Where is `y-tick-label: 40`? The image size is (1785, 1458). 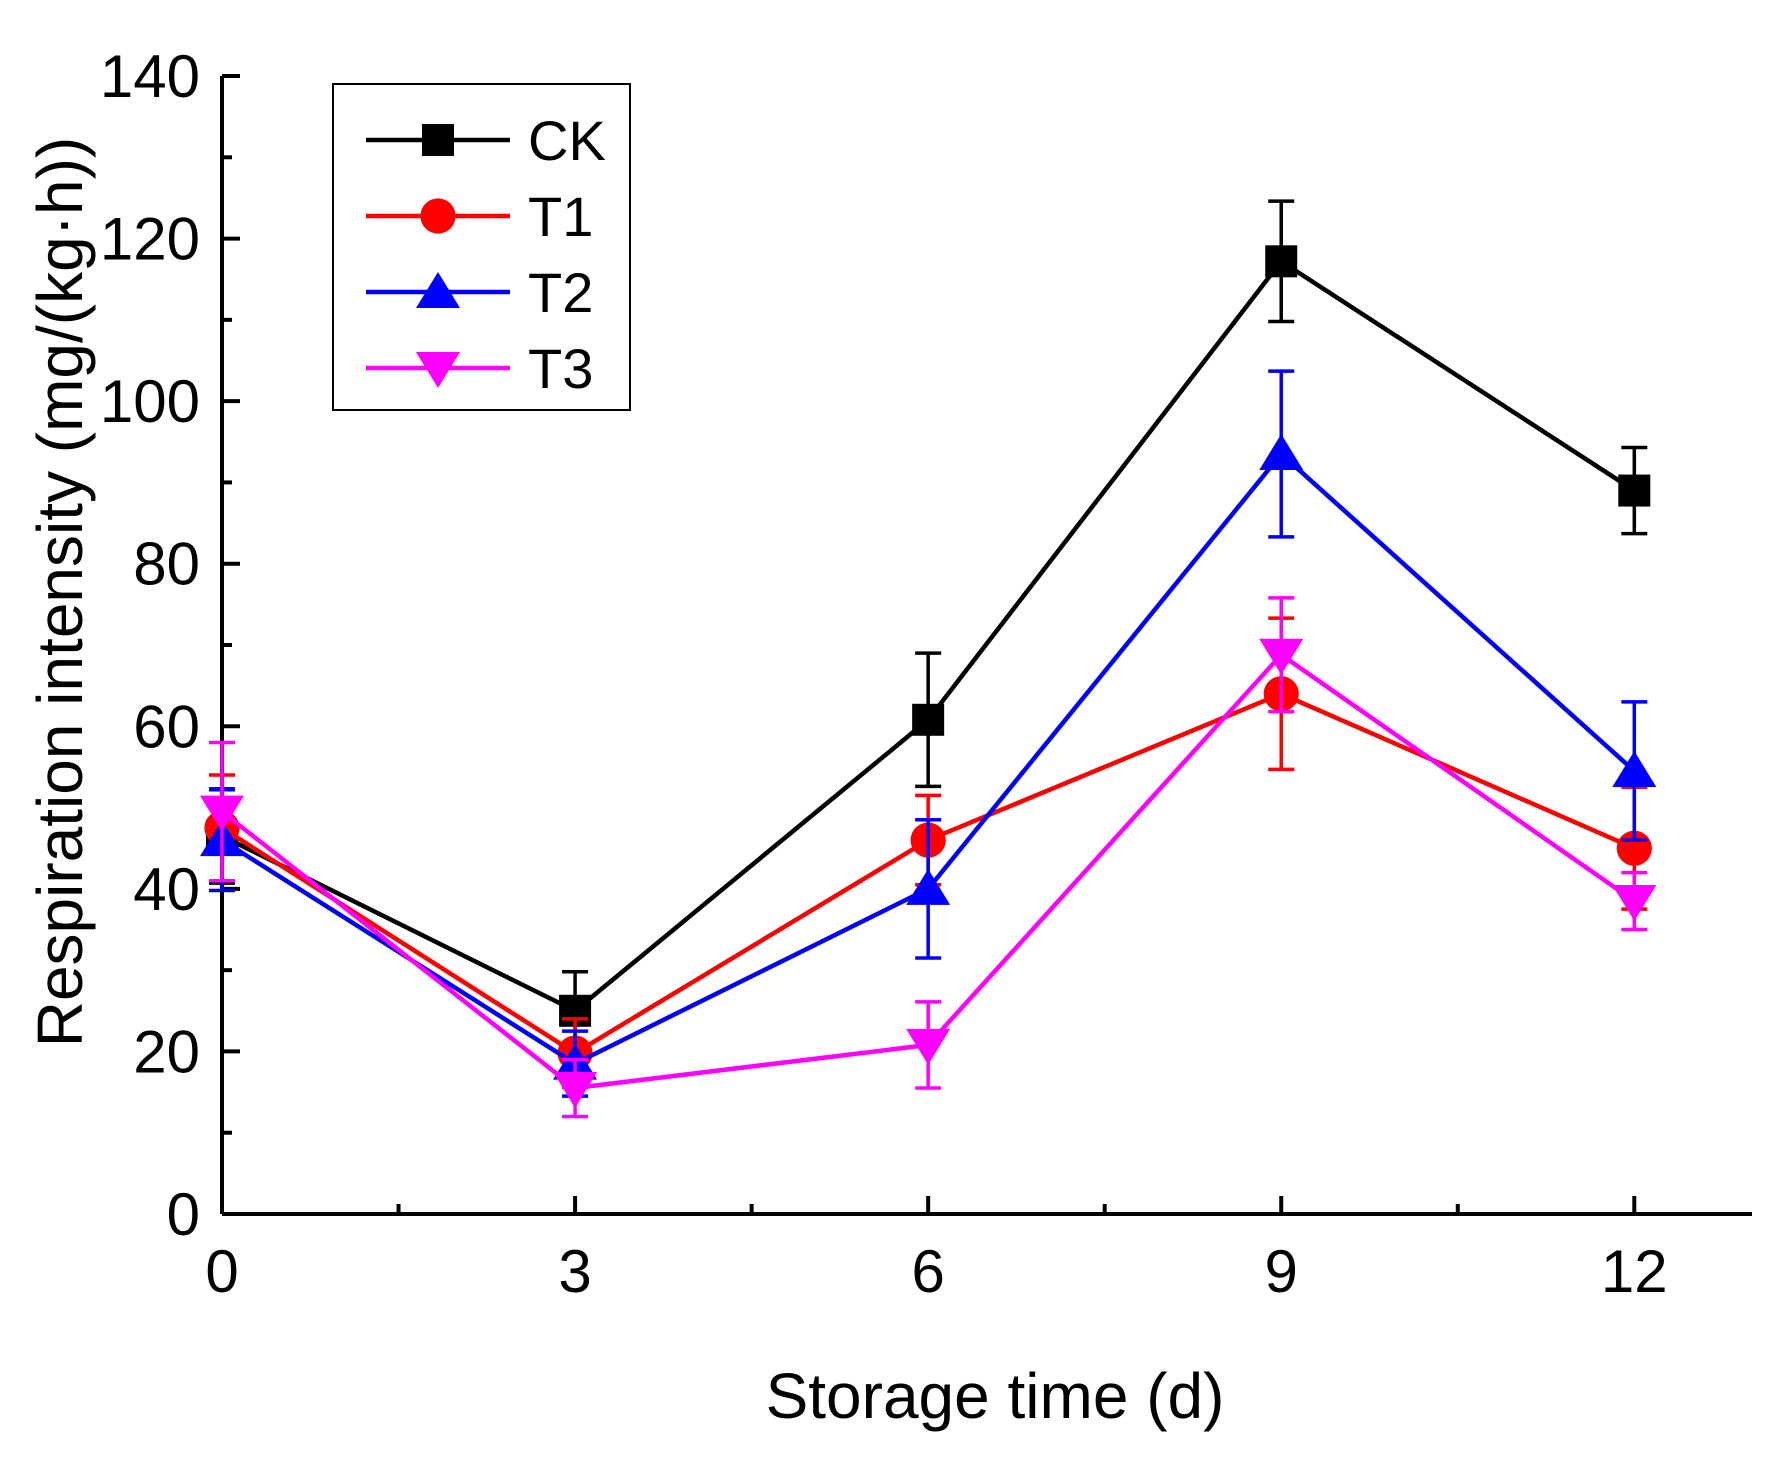
y-tick-label: 40 is located at coordinates (166, 889).